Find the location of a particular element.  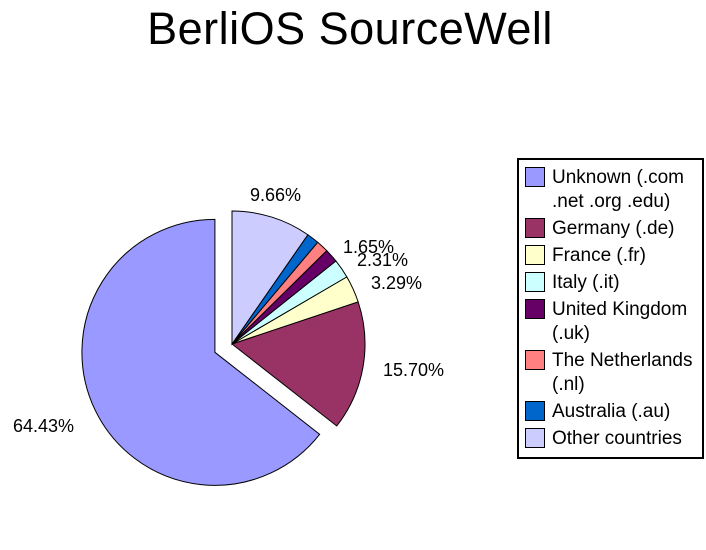

legend-item-italy: Italy (.it) is located at coordinates (612, 283).